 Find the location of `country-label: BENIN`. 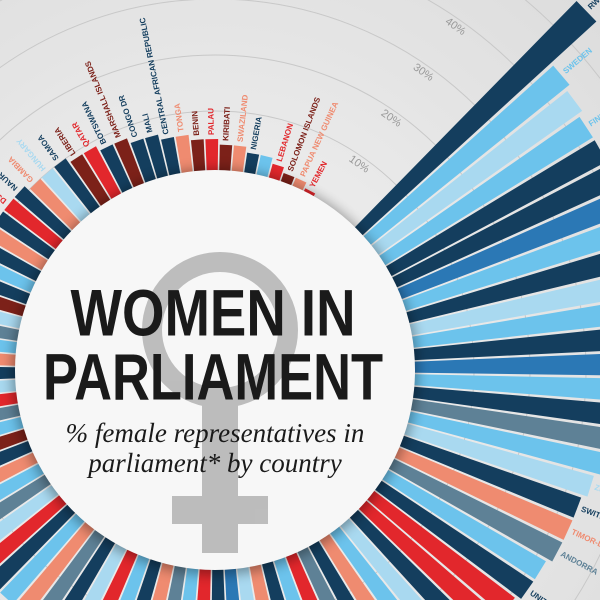

country-label: BENIN is located at coordinates (195, 123).